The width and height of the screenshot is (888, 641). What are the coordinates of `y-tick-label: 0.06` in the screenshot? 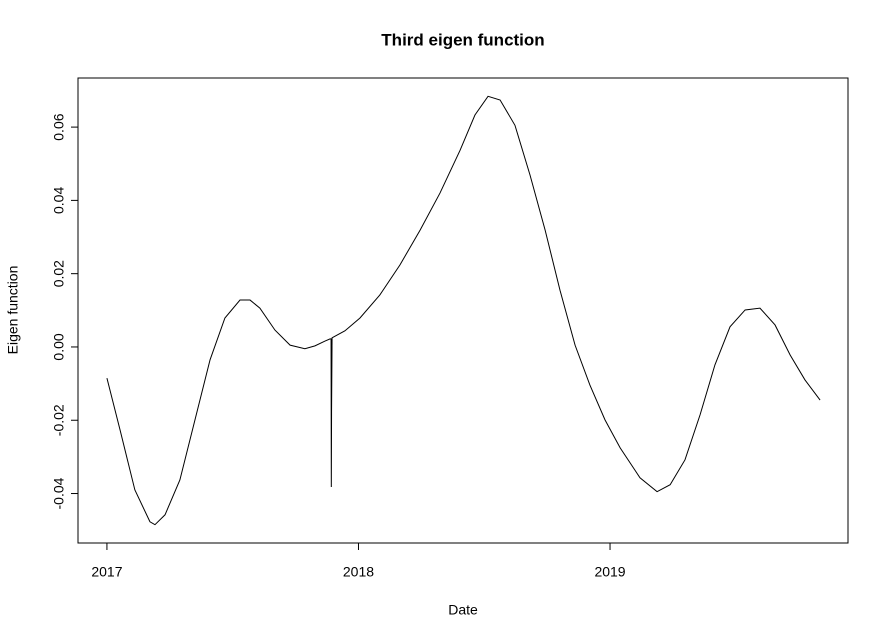 It's located at (59, 126).